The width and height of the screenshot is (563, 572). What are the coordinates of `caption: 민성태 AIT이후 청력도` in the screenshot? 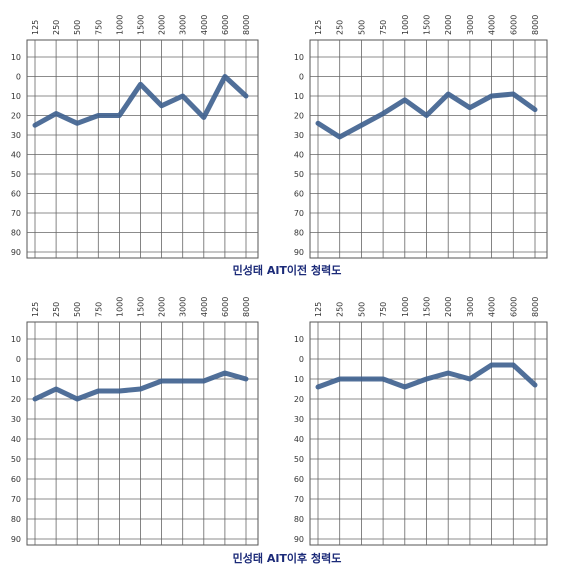 It's located at (287, 558).